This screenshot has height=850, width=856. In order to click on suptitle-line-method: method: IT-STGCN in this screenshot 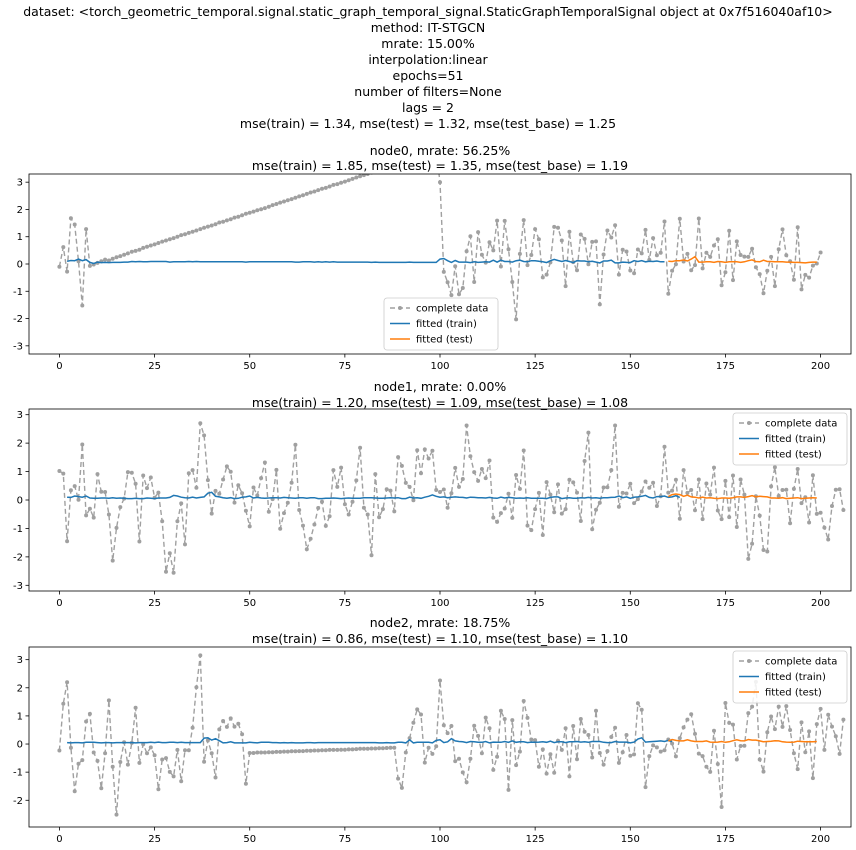, I will do `click(428, 27)`.